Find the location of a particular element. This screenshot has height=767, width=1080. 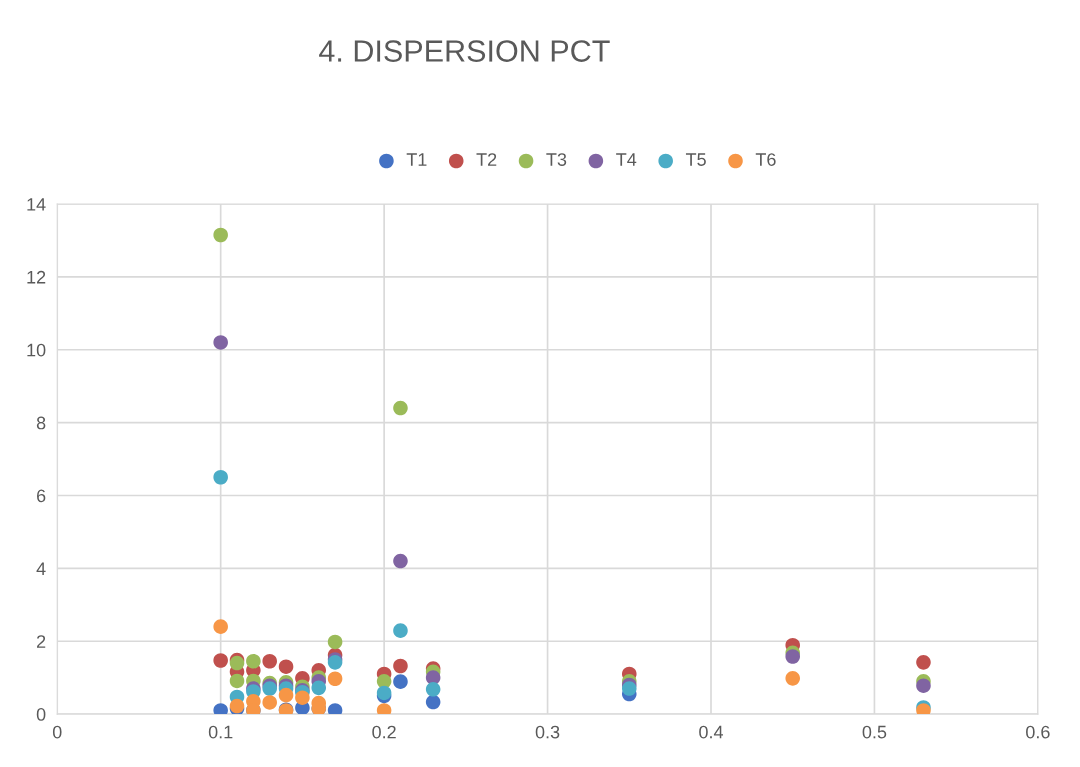

chart-title: 4. DISPERSION PCT is located at coordinates (464, 51).